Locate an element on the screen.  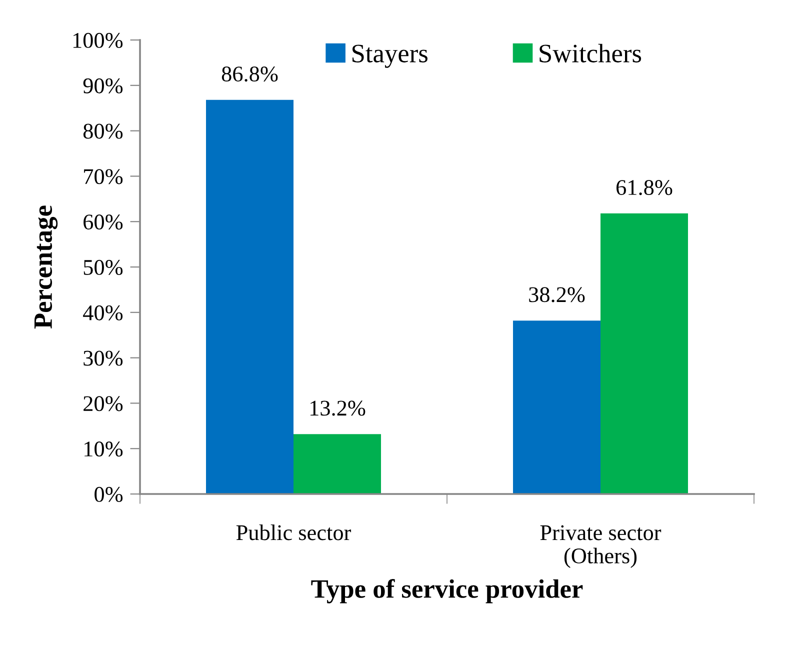
y-tick-label: 60% is located at coordinates (103, 222).